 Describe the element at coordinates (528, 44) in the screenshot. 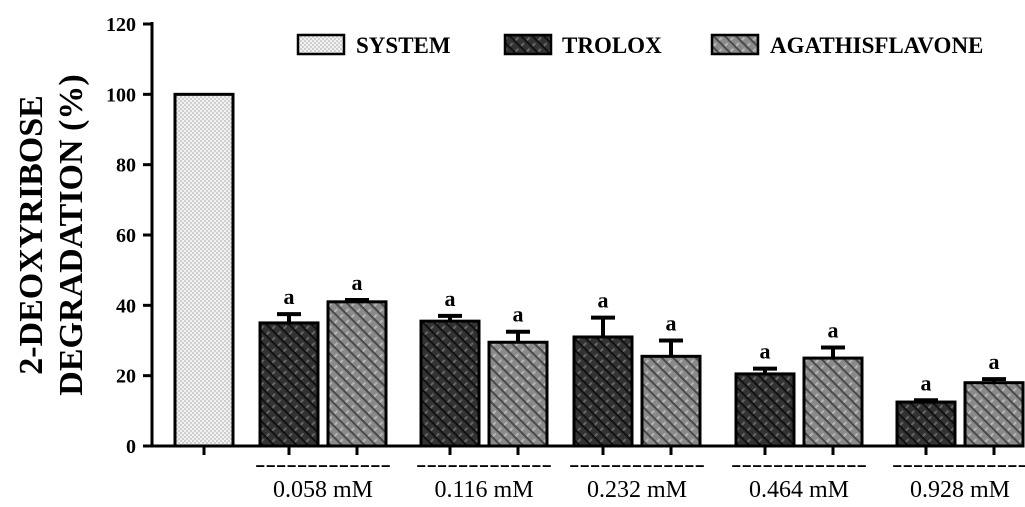

I see `legend-swatch-trolox` at that location.